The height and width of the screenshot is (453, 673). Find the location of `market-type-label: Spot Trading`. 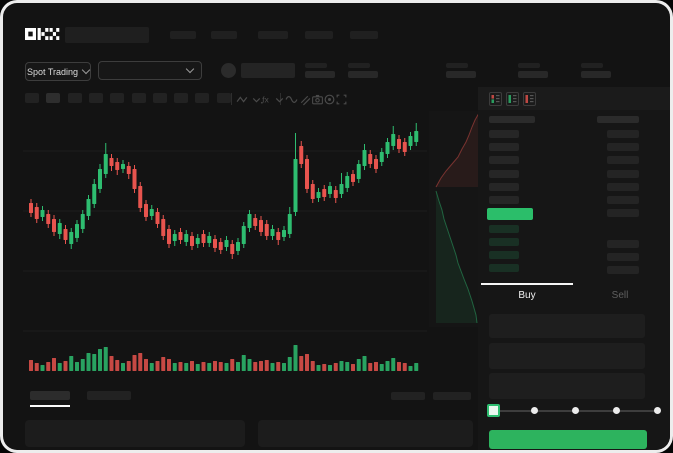

market-type-label: Spot Trading is located at coordinates (52, 71).